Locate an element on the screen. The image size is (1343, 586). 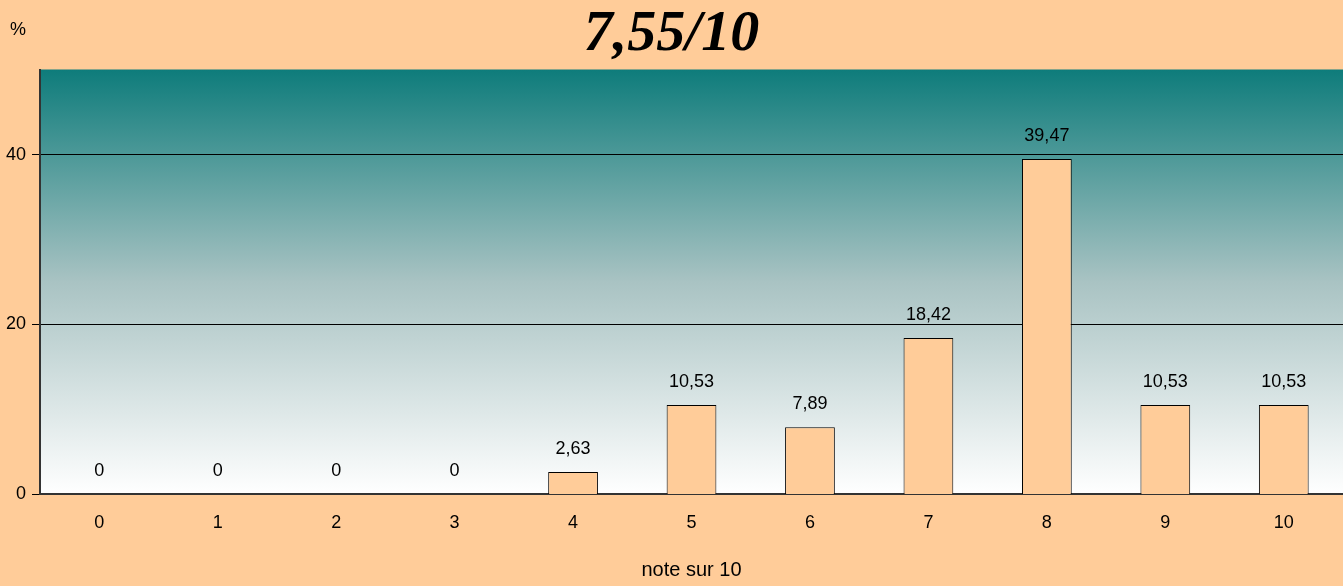
data-label: 39,47 is located at coordinates (1047, 135).